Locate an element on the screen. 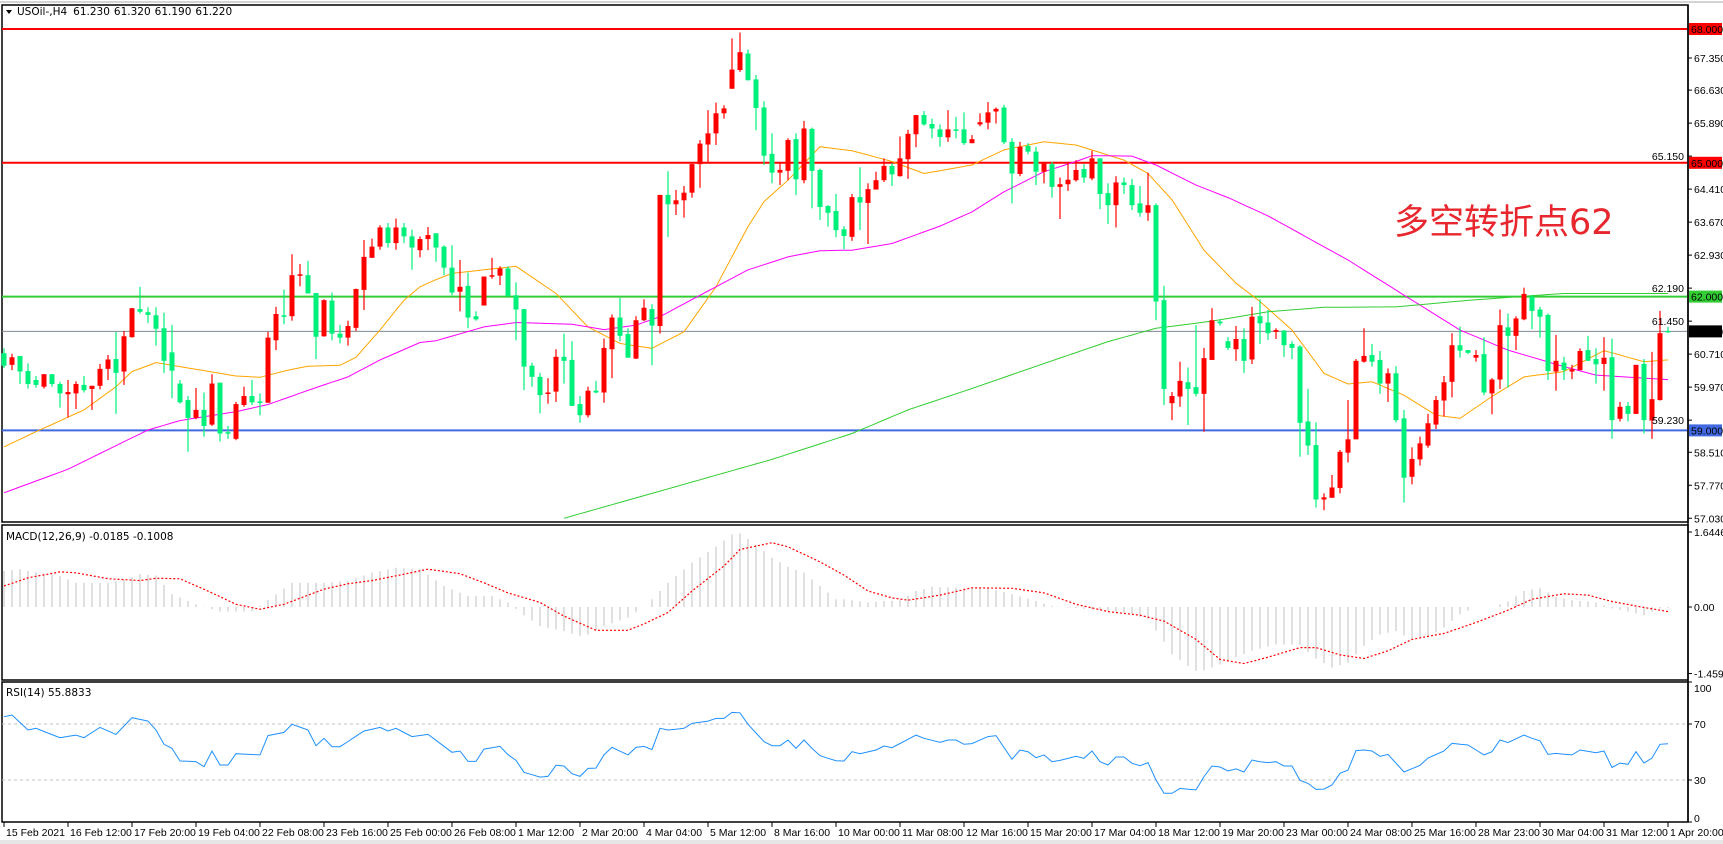  ohlc-open: 61.230 is located at coordinates (91, 12).